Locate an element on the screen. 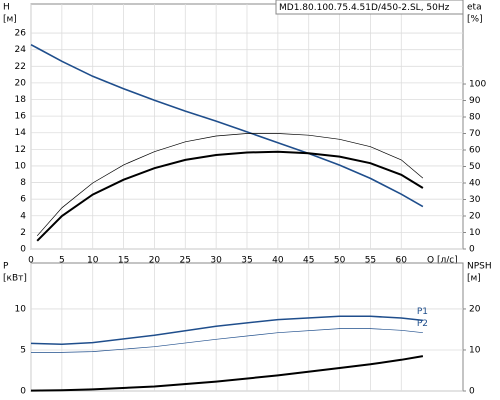  y-tick-label: 12 is located at coordinates (20, 150).